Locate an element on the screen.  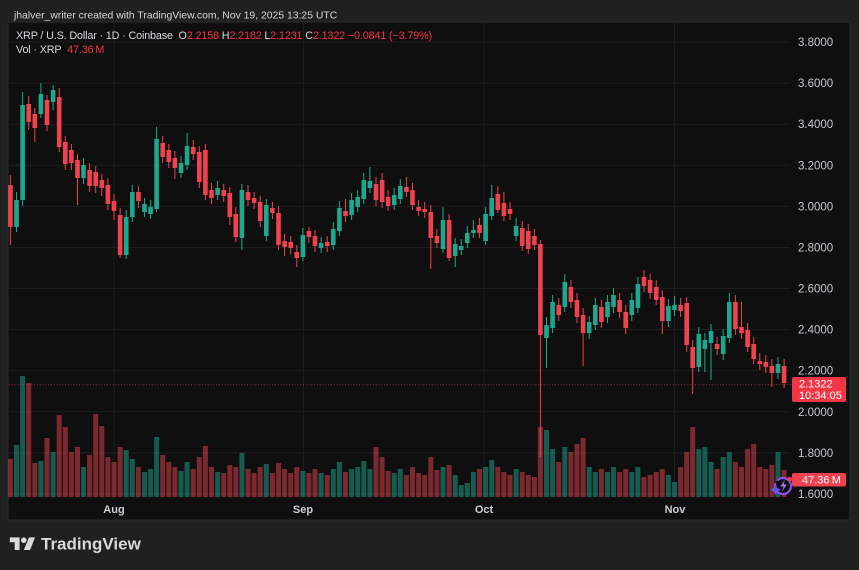
svg-text: Sep is located at coordinates (303, 510).